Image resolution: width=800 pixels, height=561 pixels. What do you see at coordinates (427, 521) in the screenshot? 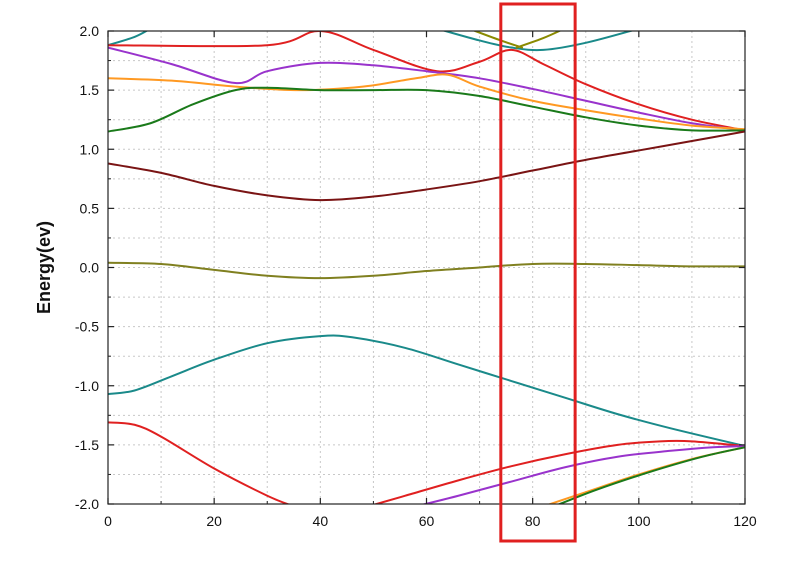
I see `x-tick-label: 60` at bounding box center [427, 521].